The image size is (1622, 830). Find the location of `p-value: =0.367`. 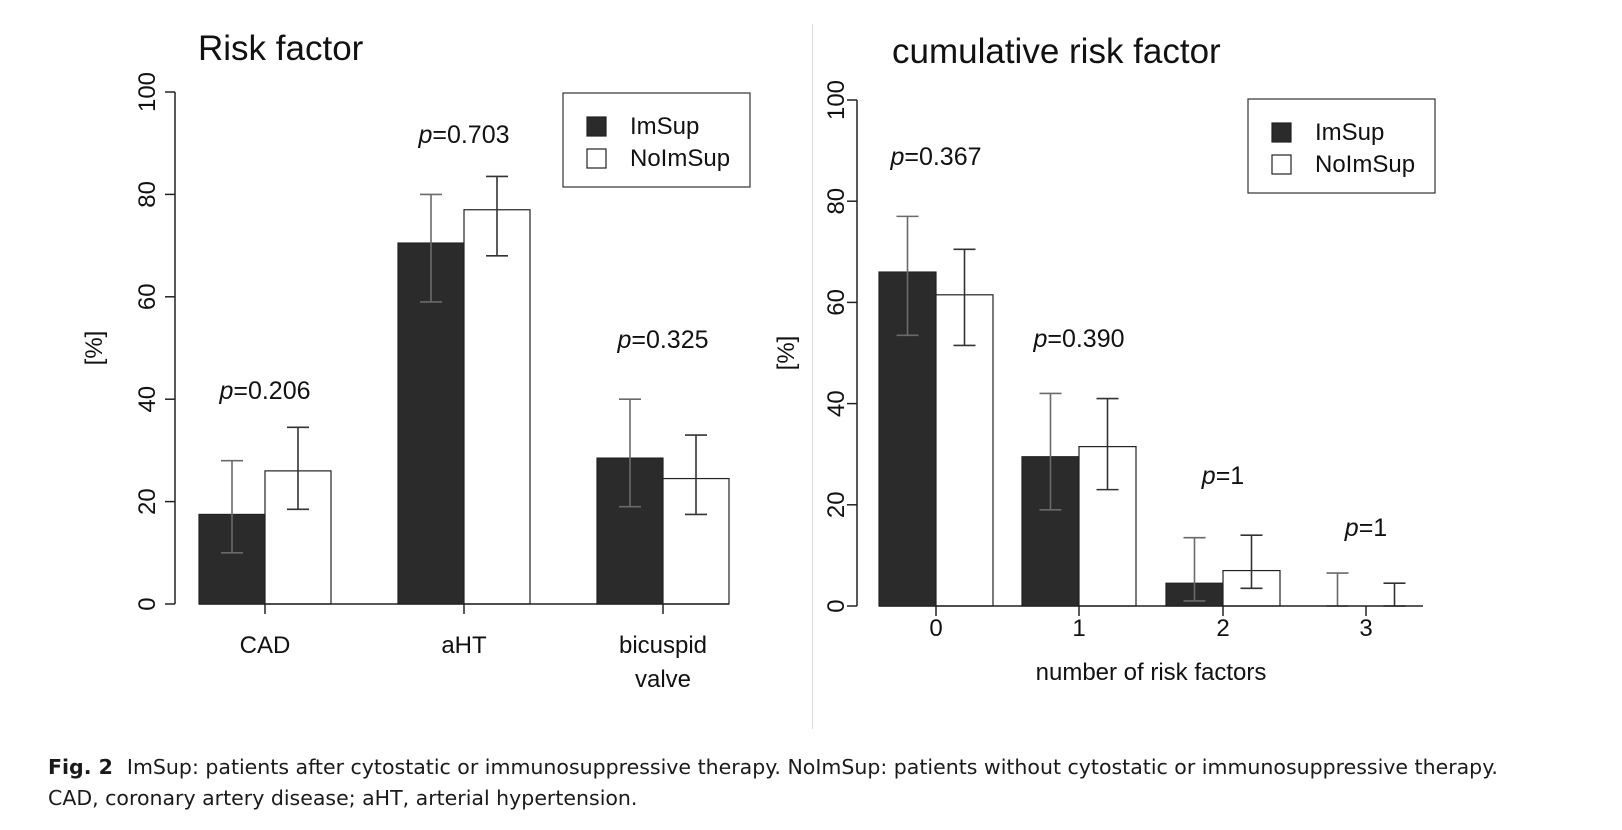

p-value: =0.367 is located at coordinates (942, 157).